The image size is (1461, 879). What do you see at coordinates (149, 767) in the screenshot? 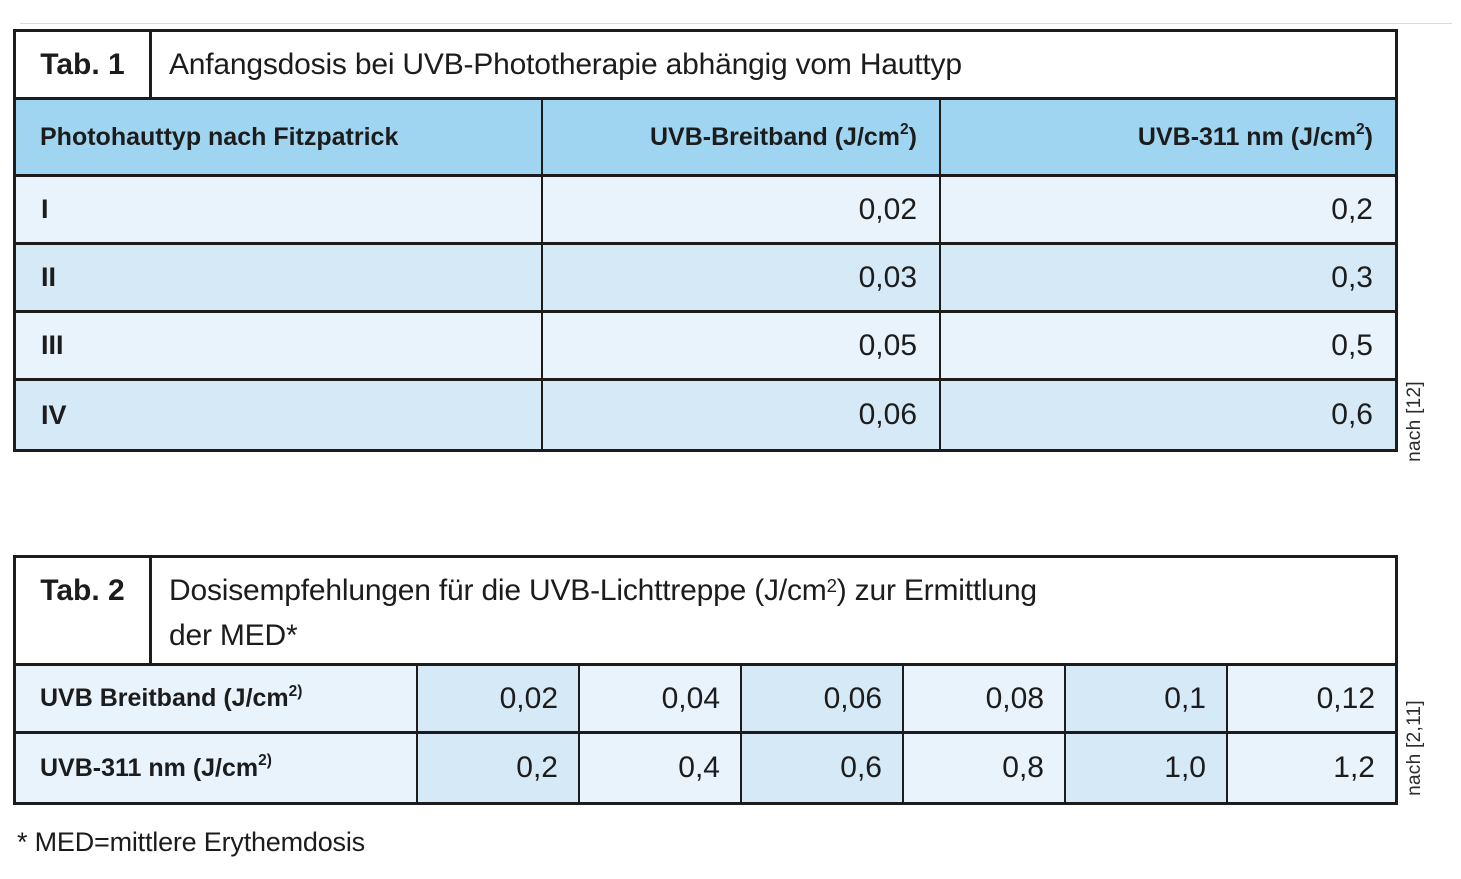
I see `label-text: UVB-311 nm (J/cm` at bounding box center [149, 767].